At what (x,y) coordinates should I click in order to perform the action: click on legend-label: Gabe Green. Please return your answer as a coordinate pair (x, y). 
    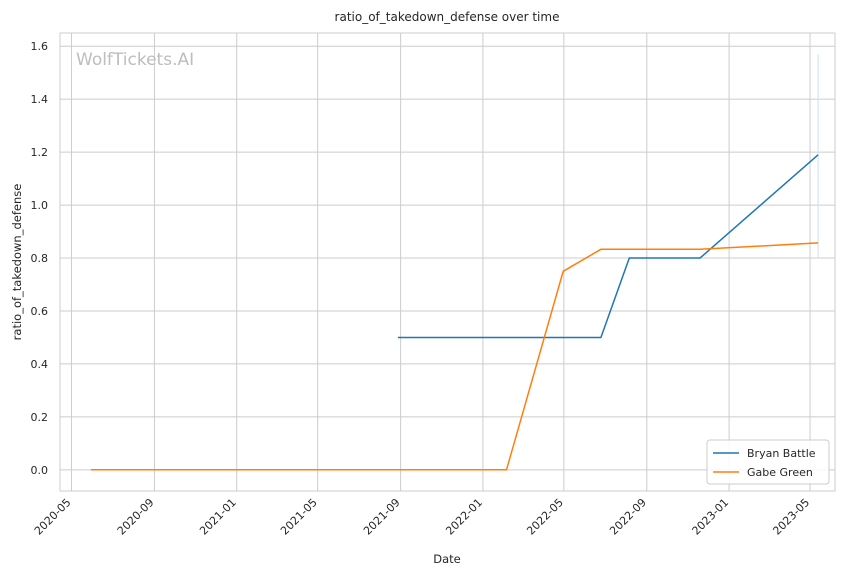
    Looking at the image, I should click on (780, 472).